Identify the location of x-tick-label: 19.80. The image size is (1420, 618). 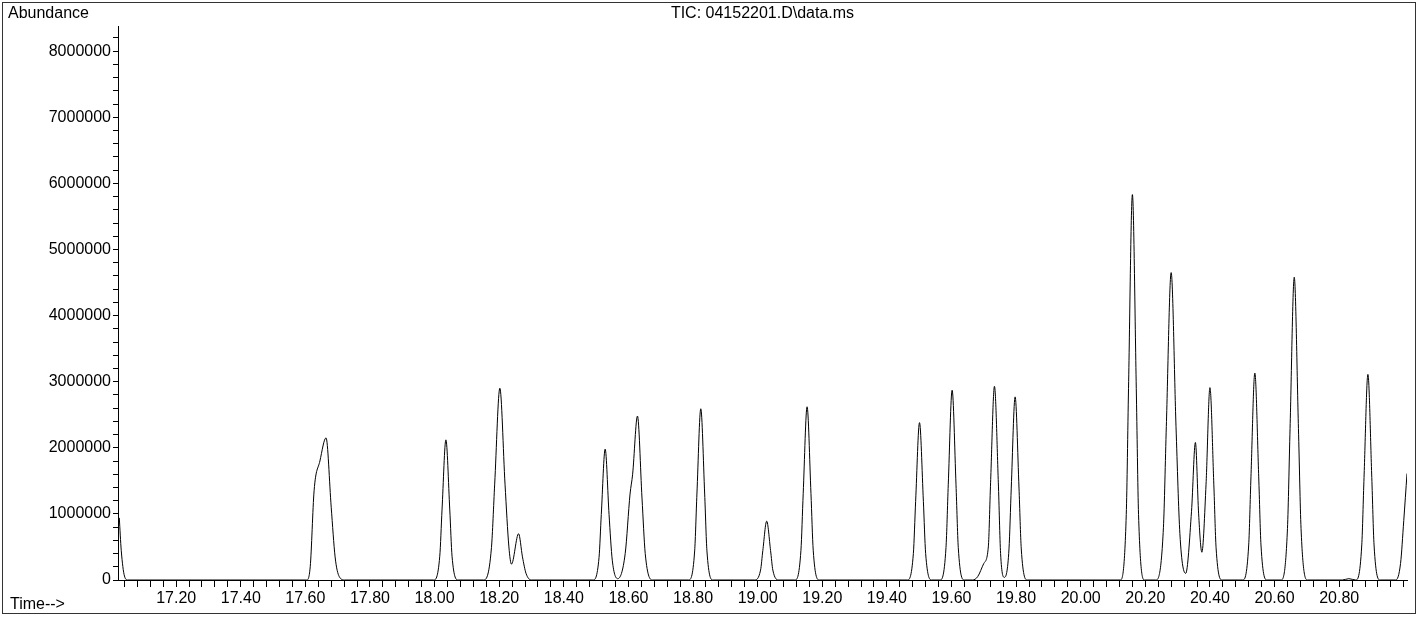
(1016, 598).